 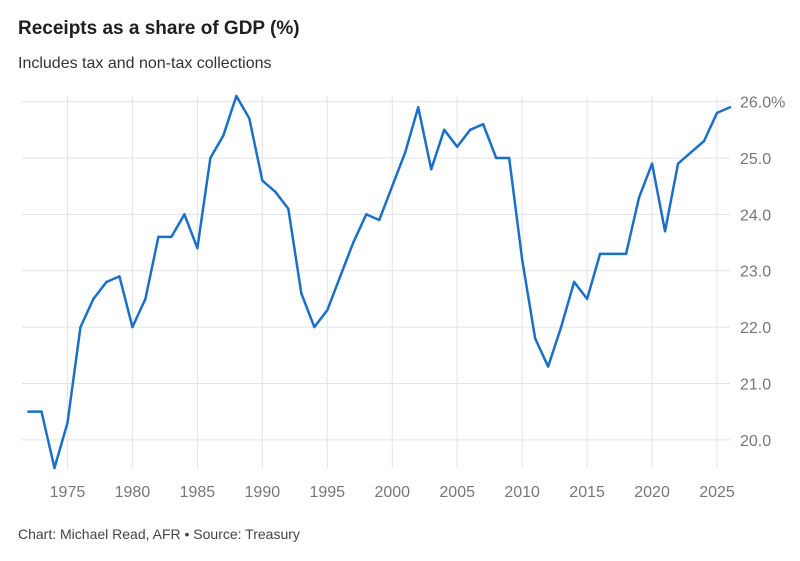 What do you see at coordinates (68, 492) in the screenshot?
I see `x-tick-label: 1975` at bounding box center [68, 492].